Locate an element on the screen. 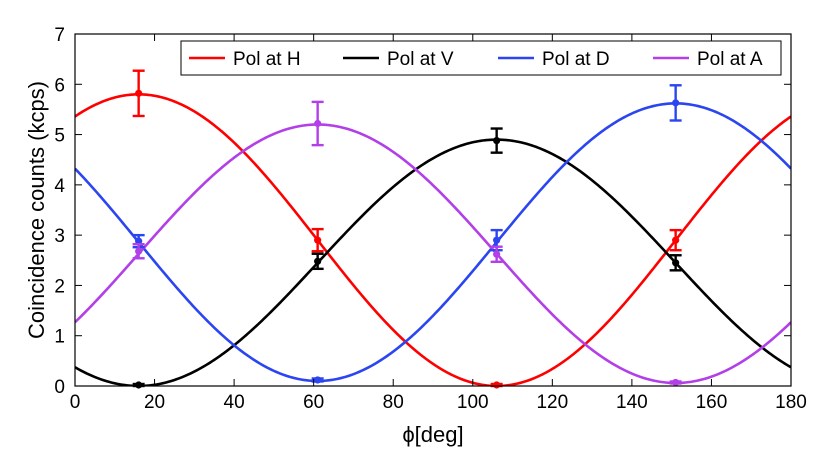 The image size is (830, 449). y-tick-label: 2 is located at coordinates (59, 286).